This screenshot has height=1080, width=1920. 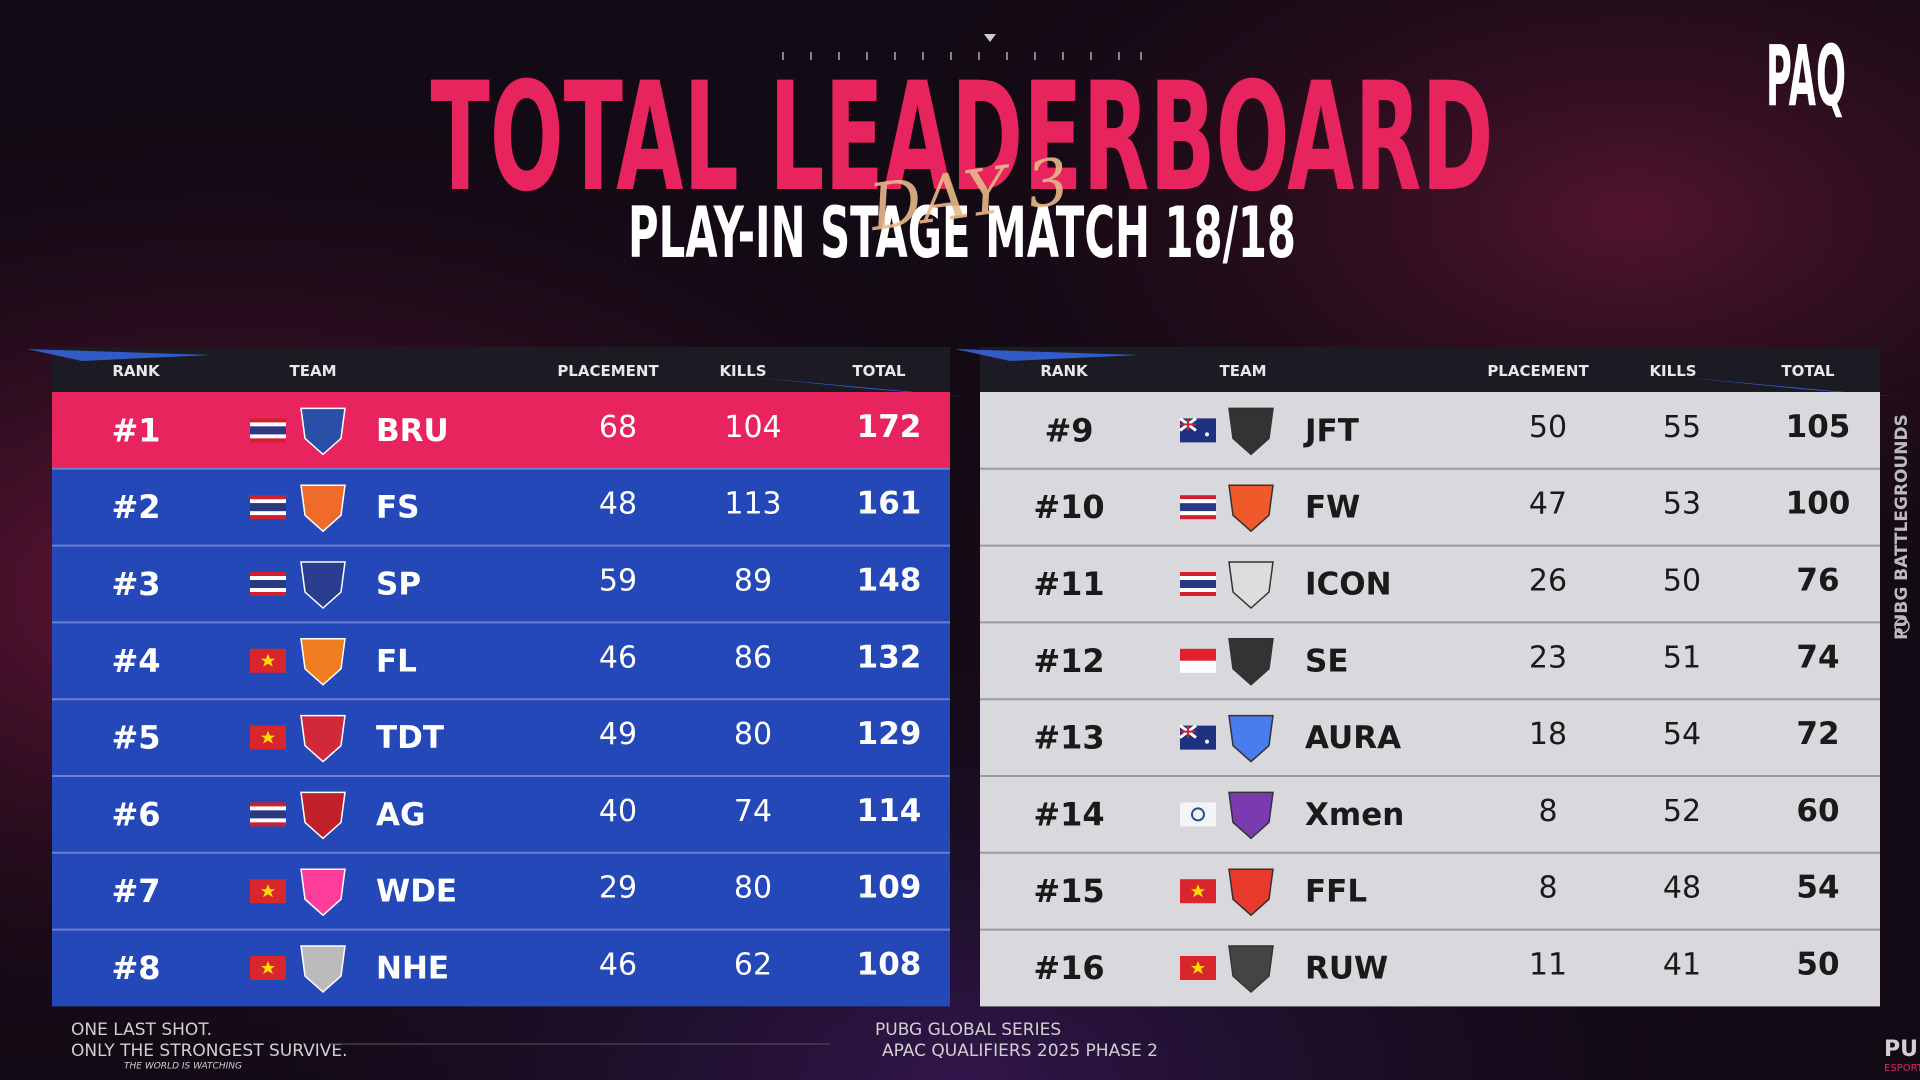 I want to click on kills: 53, so click(x=1682, y=504).